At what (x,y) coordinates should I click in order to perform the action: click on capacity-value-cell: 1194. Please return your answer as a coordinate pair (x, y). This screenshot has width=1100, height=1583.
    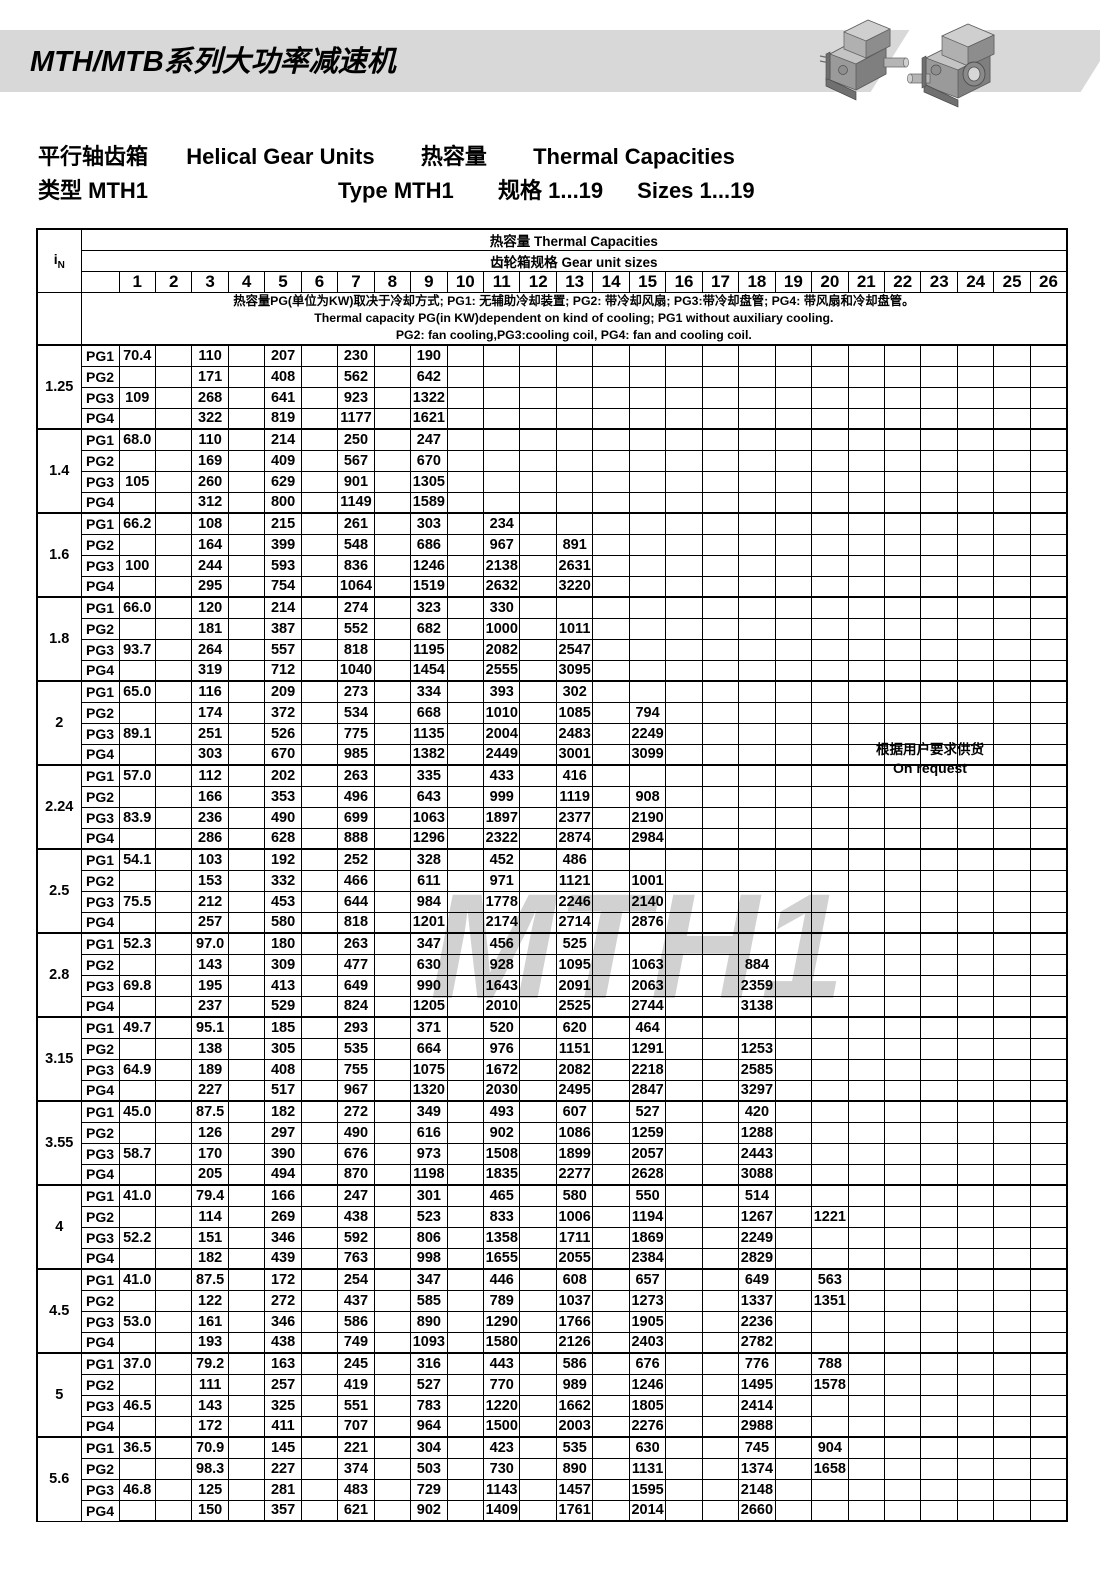
    Looking at the image, I should click on (647, 1216).